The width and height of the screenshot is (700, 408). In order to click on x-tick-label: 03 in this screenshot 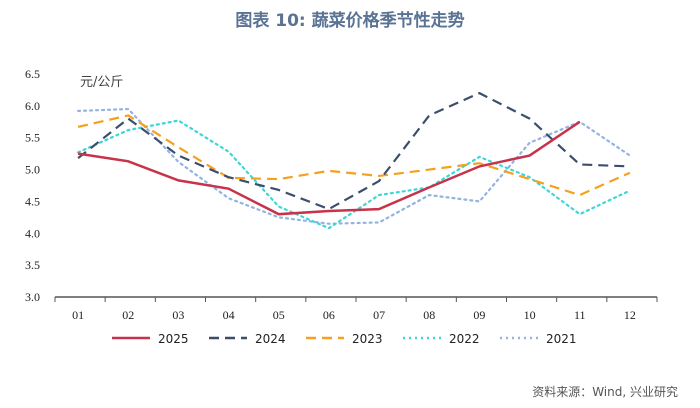, I will do `click(178, 315)`.